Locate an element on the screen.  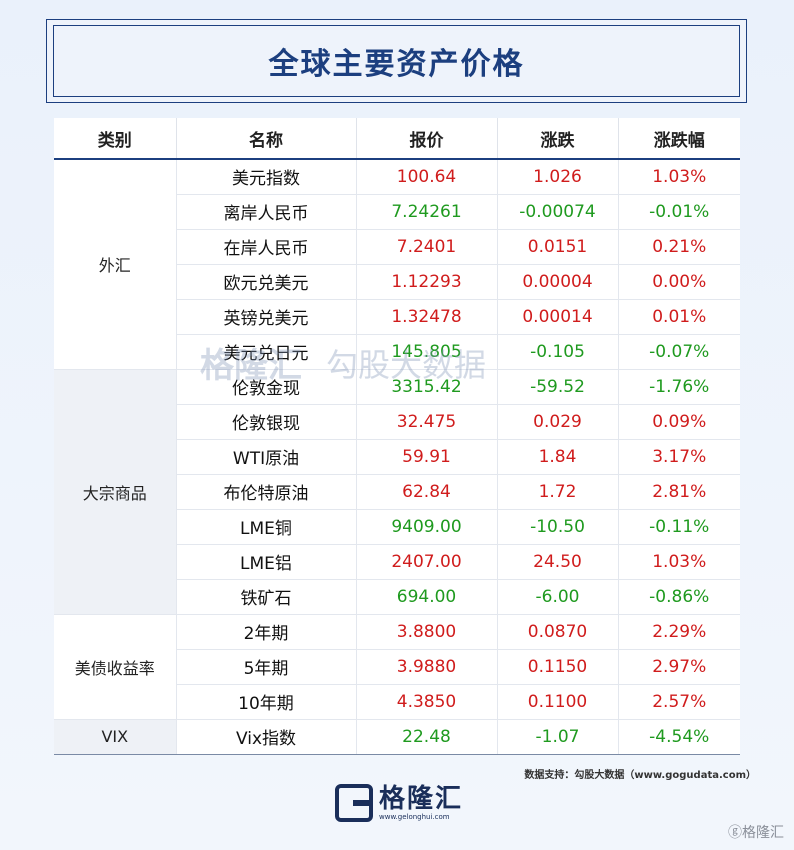
name-cell: 欧元兑美元 is located at coordinates (266, 282).